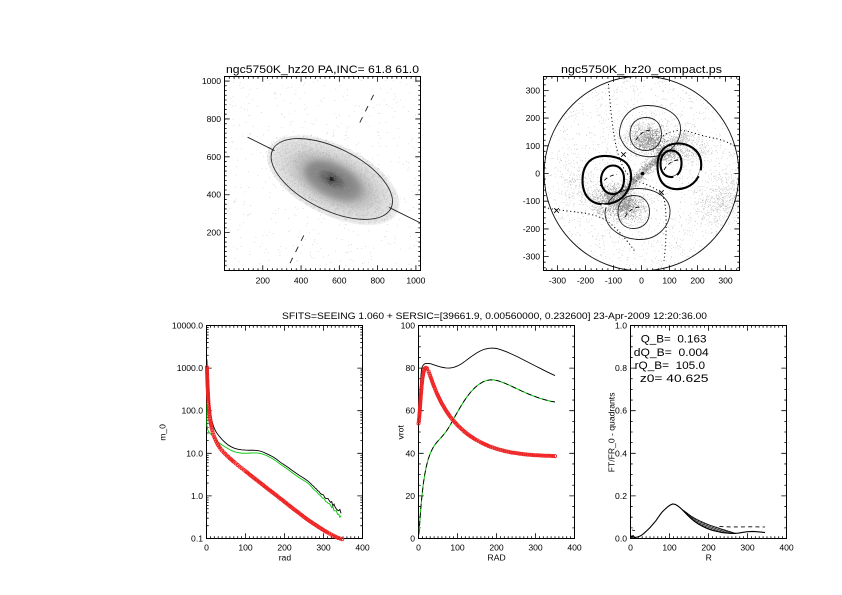  I want to click on svg-text: 40, so click(410, 453).